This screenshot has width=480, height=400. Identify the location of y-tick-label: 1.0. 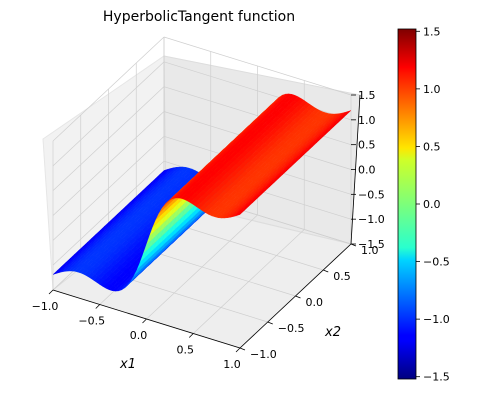
(370, 250).